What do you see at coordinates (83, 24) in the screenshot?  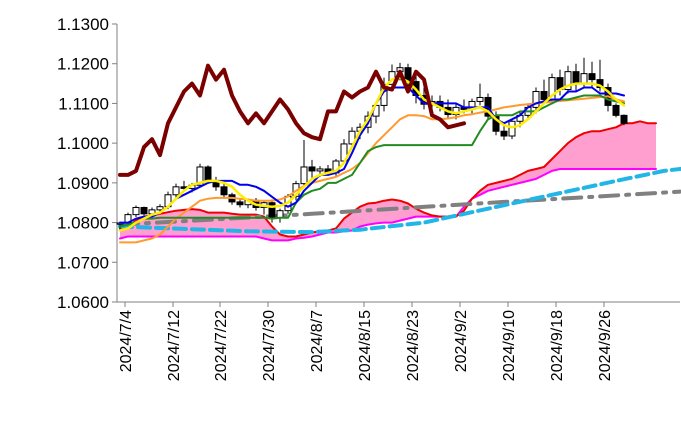 I see `y-tick-label: 1.1300` at bounding box center [83, 24].